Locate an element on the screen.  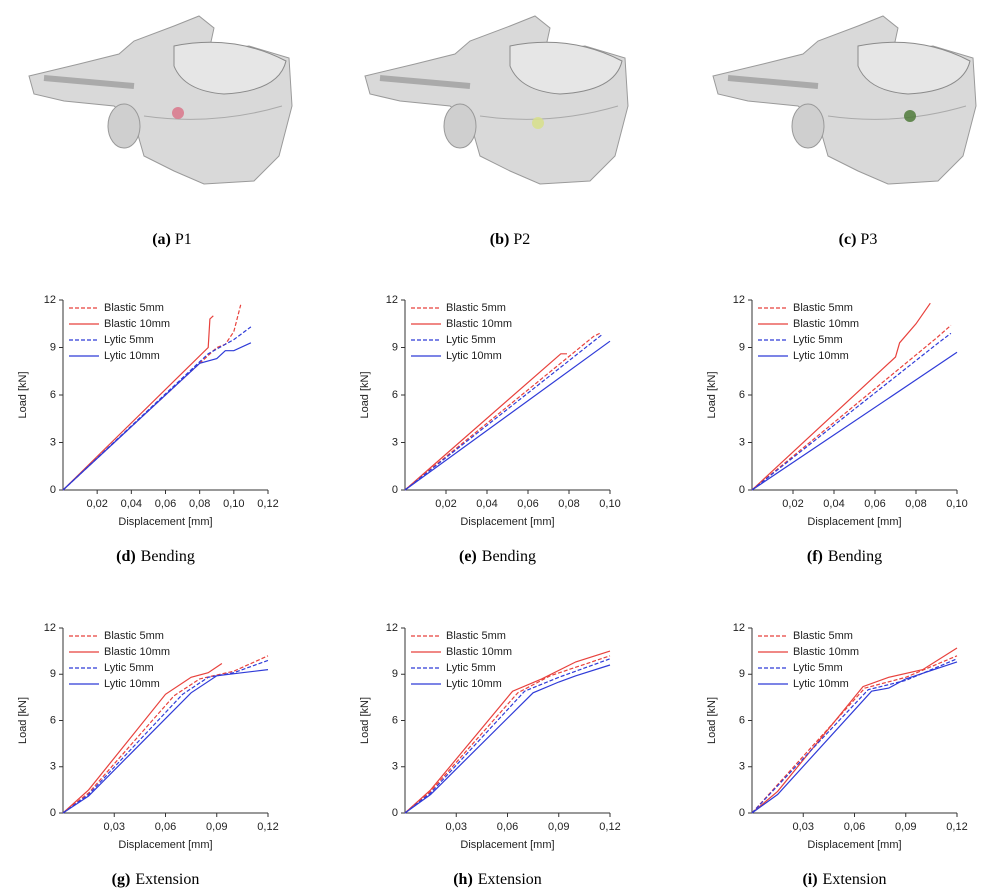
caption-label: (e) is located at coordinates (468, 556).